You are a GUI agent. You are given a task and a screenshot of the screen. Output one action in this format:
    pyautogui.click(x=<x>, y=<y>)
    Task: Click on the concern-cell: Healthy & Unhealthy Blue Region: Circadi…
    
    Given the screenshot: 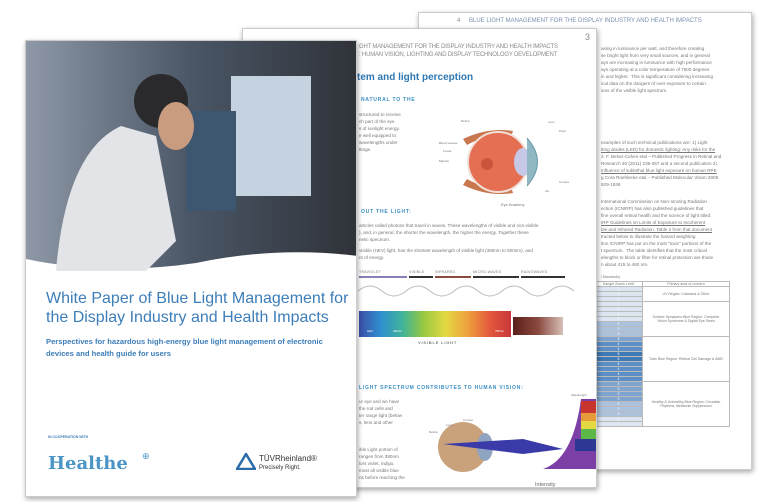 What is the action you would take?
    pyautogui.click(x=686, y=404)
    